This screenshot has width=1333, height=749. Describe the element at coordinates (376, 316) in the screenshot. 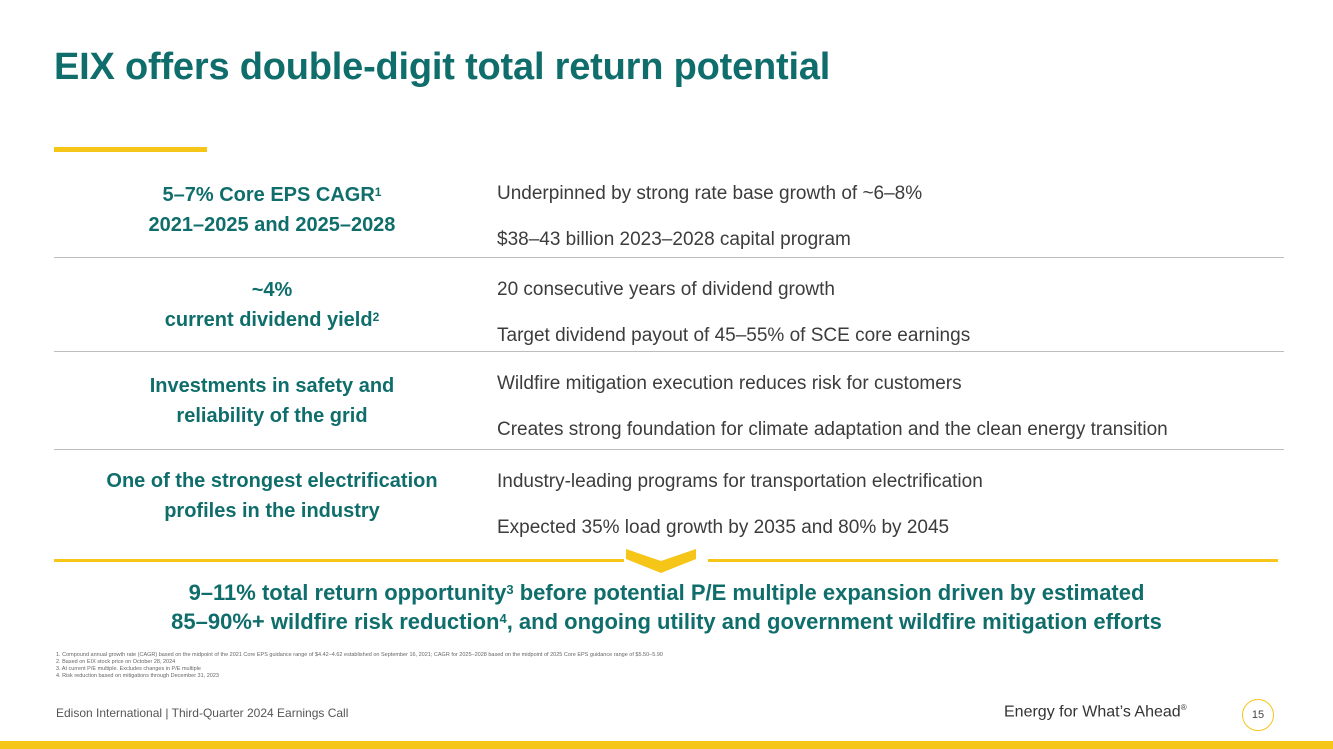

I see `footnote-ref: 2` at that location.